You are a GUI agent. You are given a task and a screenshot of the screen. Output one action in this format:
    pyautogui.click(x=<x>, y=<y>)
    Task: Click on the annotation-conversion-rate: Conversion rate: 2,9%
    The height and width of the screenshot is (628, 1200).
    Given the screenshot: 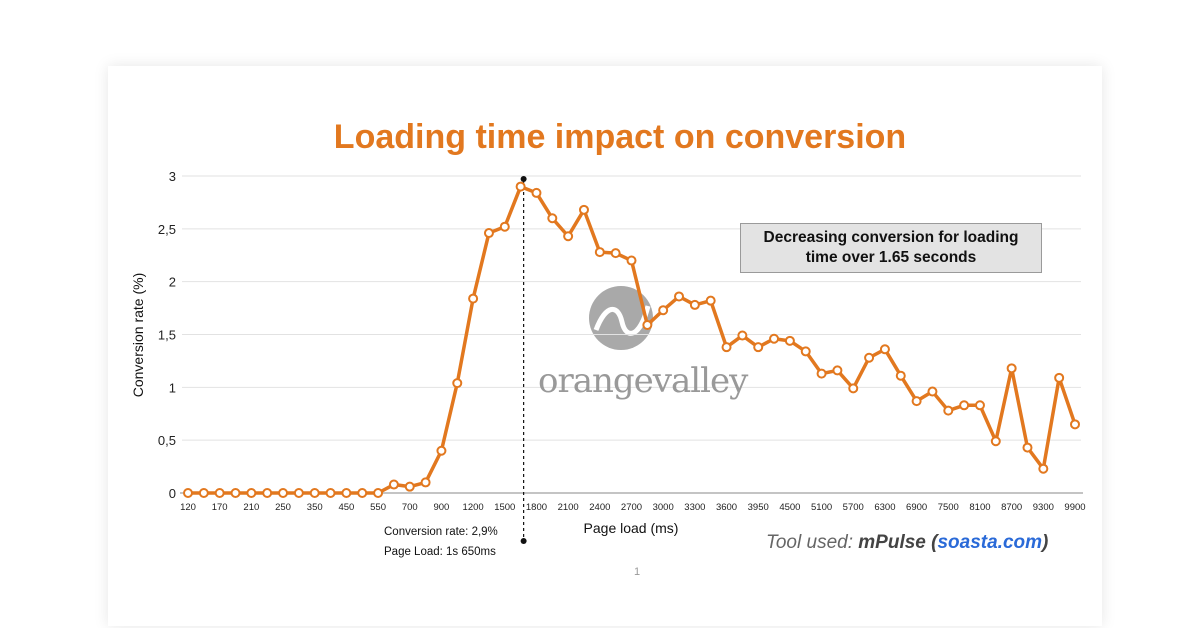 What is the action you would take?
    pyautogui.click(x=441, y=532)
    